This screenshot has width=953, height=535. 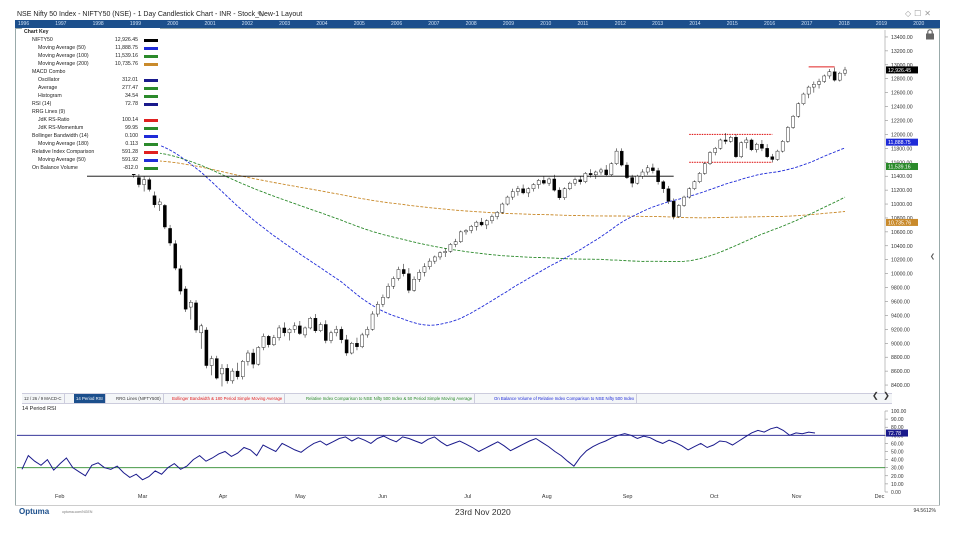 What do you see at coordinates (91, 152) in the screenshot?
I see `chart-key-row: Relative Index Comparison 591.28` at bounding box center [91, 152].